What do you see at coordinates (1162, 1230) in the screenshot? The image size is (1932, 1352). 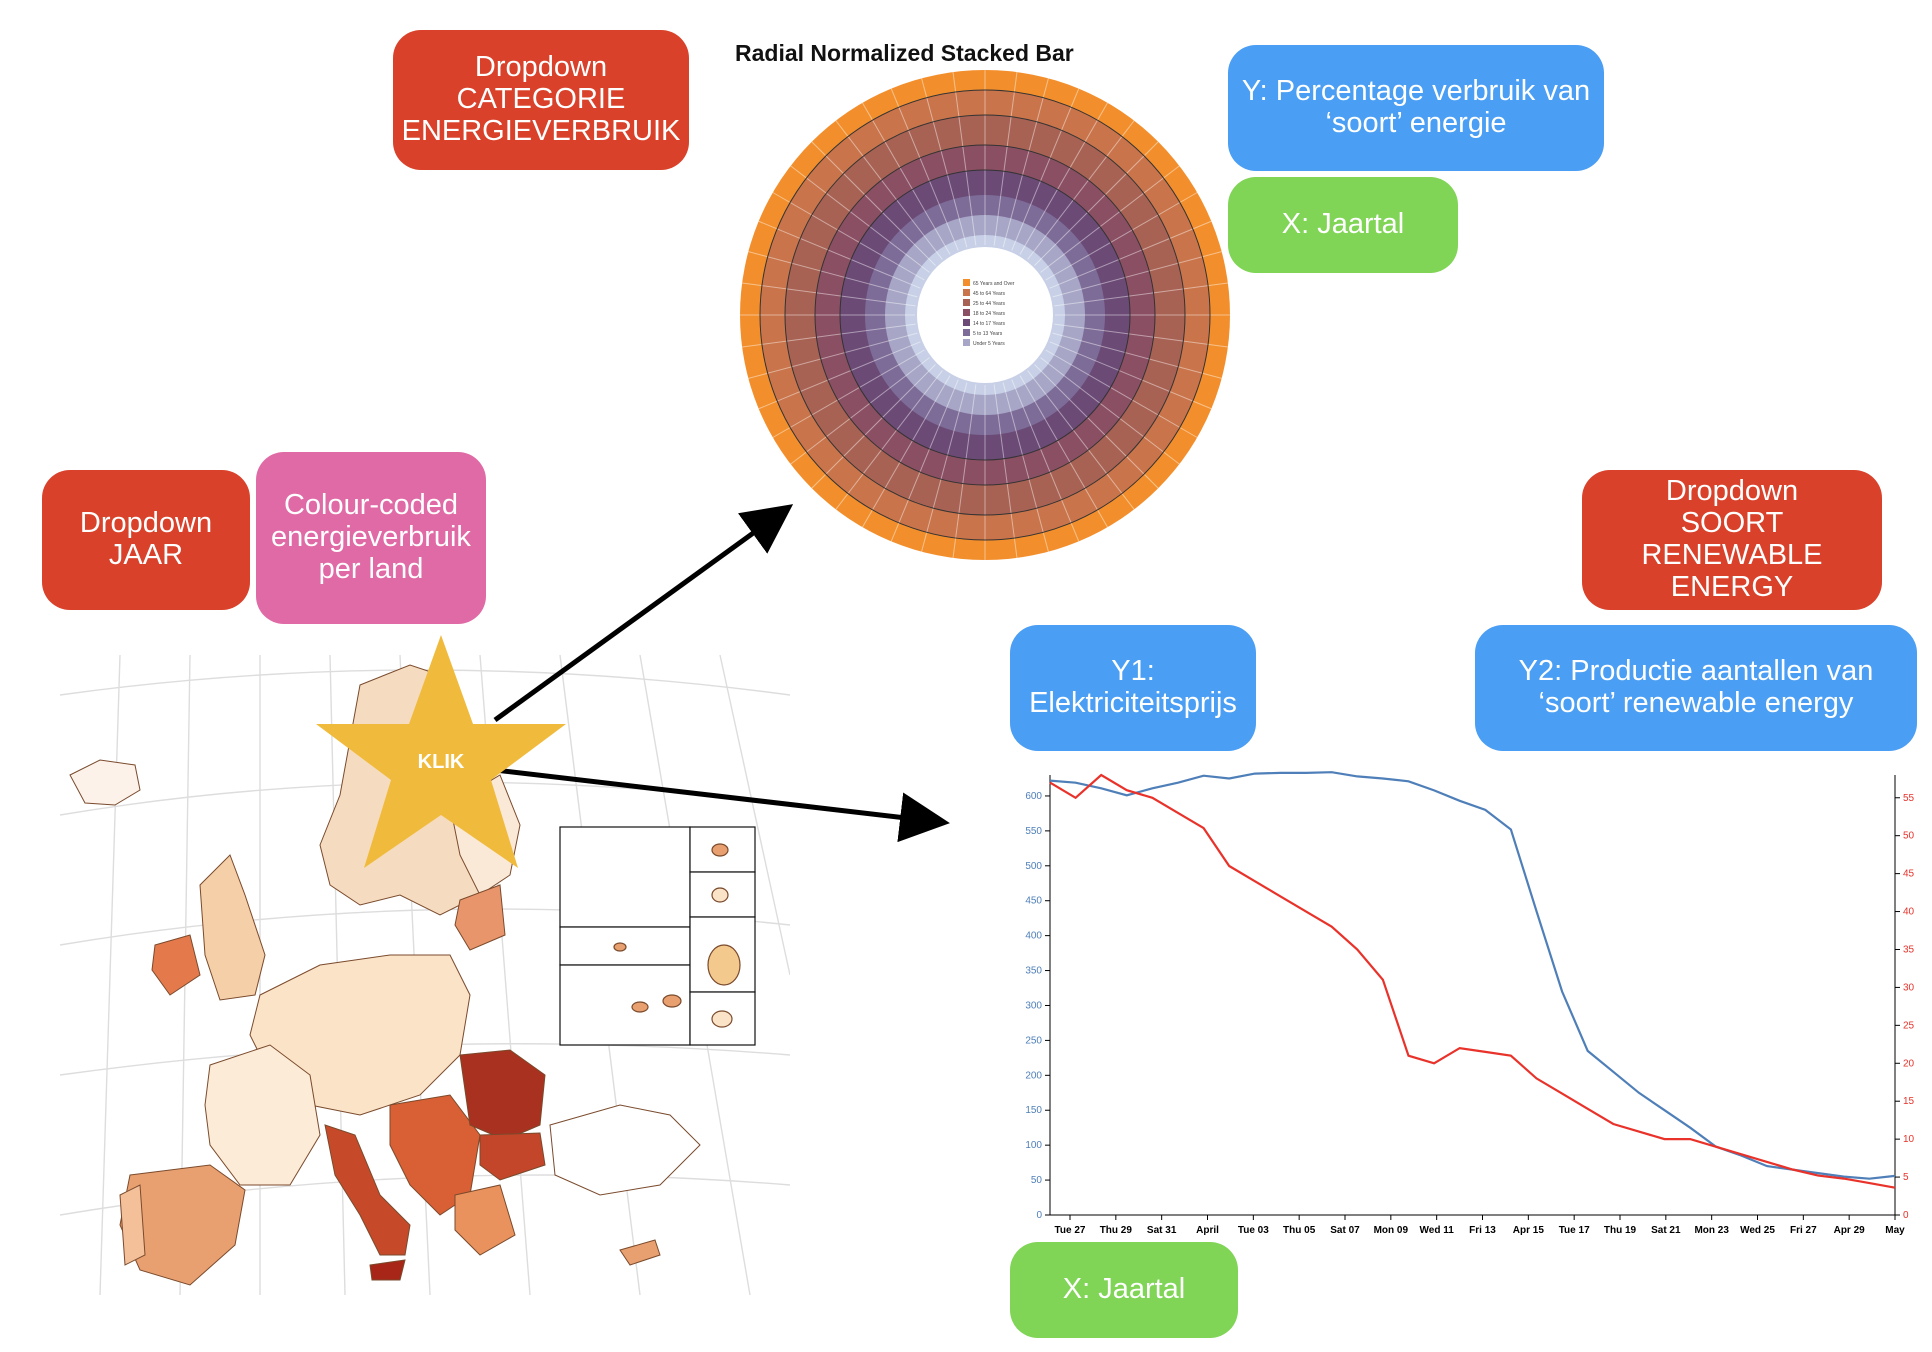 I see `x-tick-label: Sat 31` at bounding box center [1162, 1230].